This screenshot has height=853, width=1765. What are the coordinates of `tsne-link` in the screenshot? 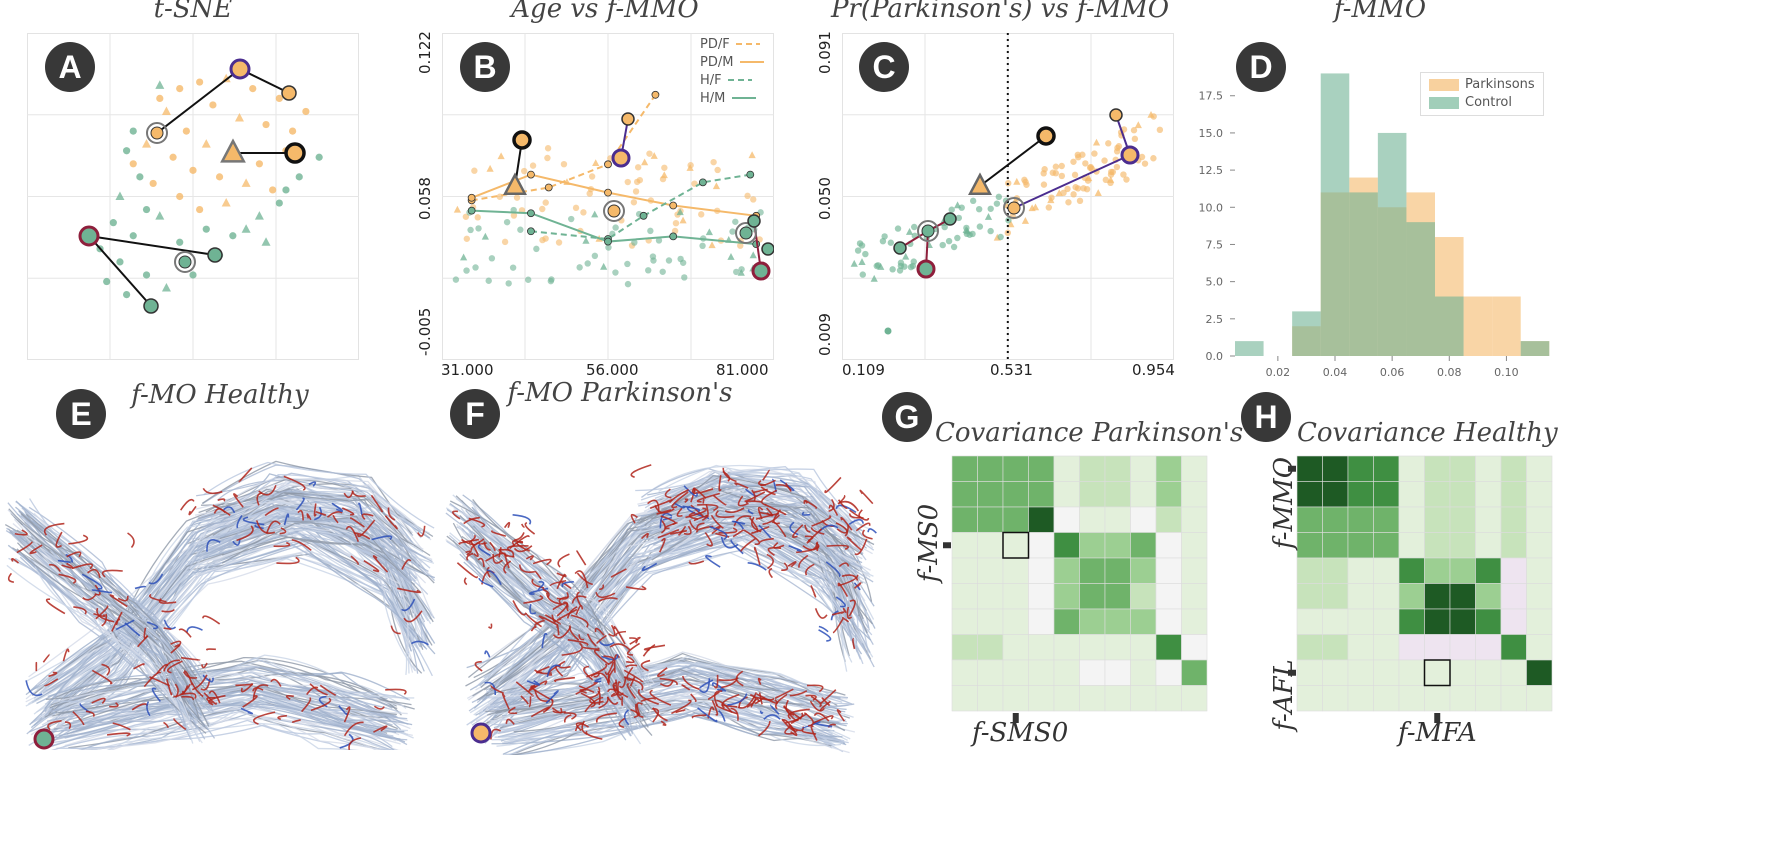 It's located at (198, 101).